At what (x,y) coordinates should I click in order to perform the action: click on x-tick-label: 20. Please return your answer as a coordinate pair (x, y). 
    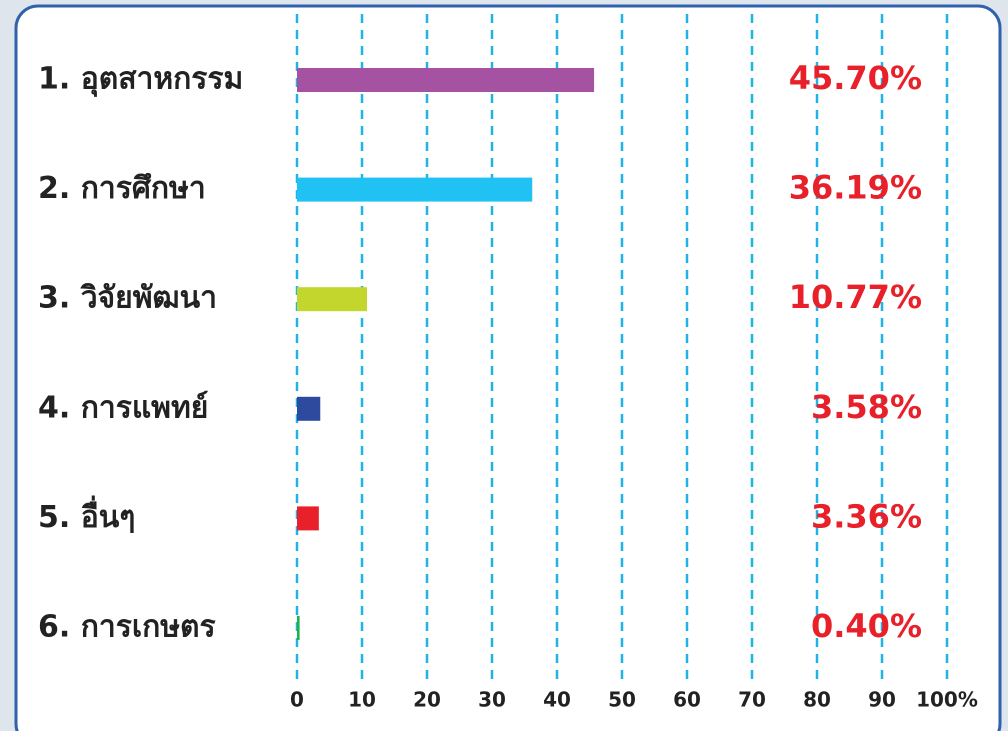
    Looking at the image, I should click on (427, 700).